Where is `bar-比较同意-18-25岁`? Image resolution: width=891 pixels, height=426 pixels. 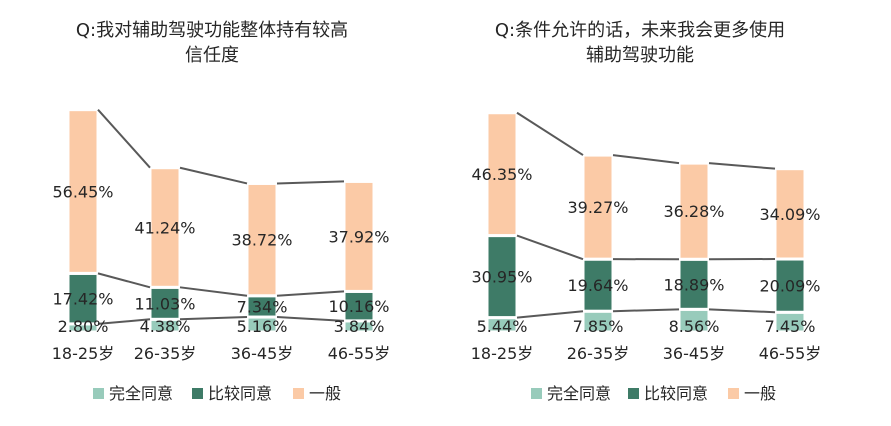
bar-比较同意-18-25岁 is located at coordinates (502, 277).